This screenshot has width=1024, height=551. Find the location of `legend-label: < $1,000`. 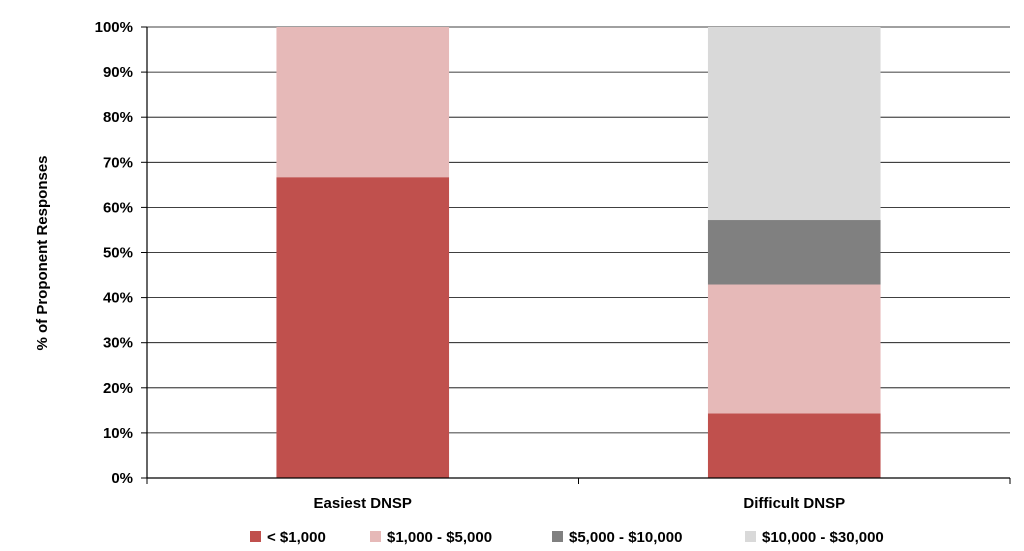

legend-label: < $1,000 is located at coordinates (296, 537).